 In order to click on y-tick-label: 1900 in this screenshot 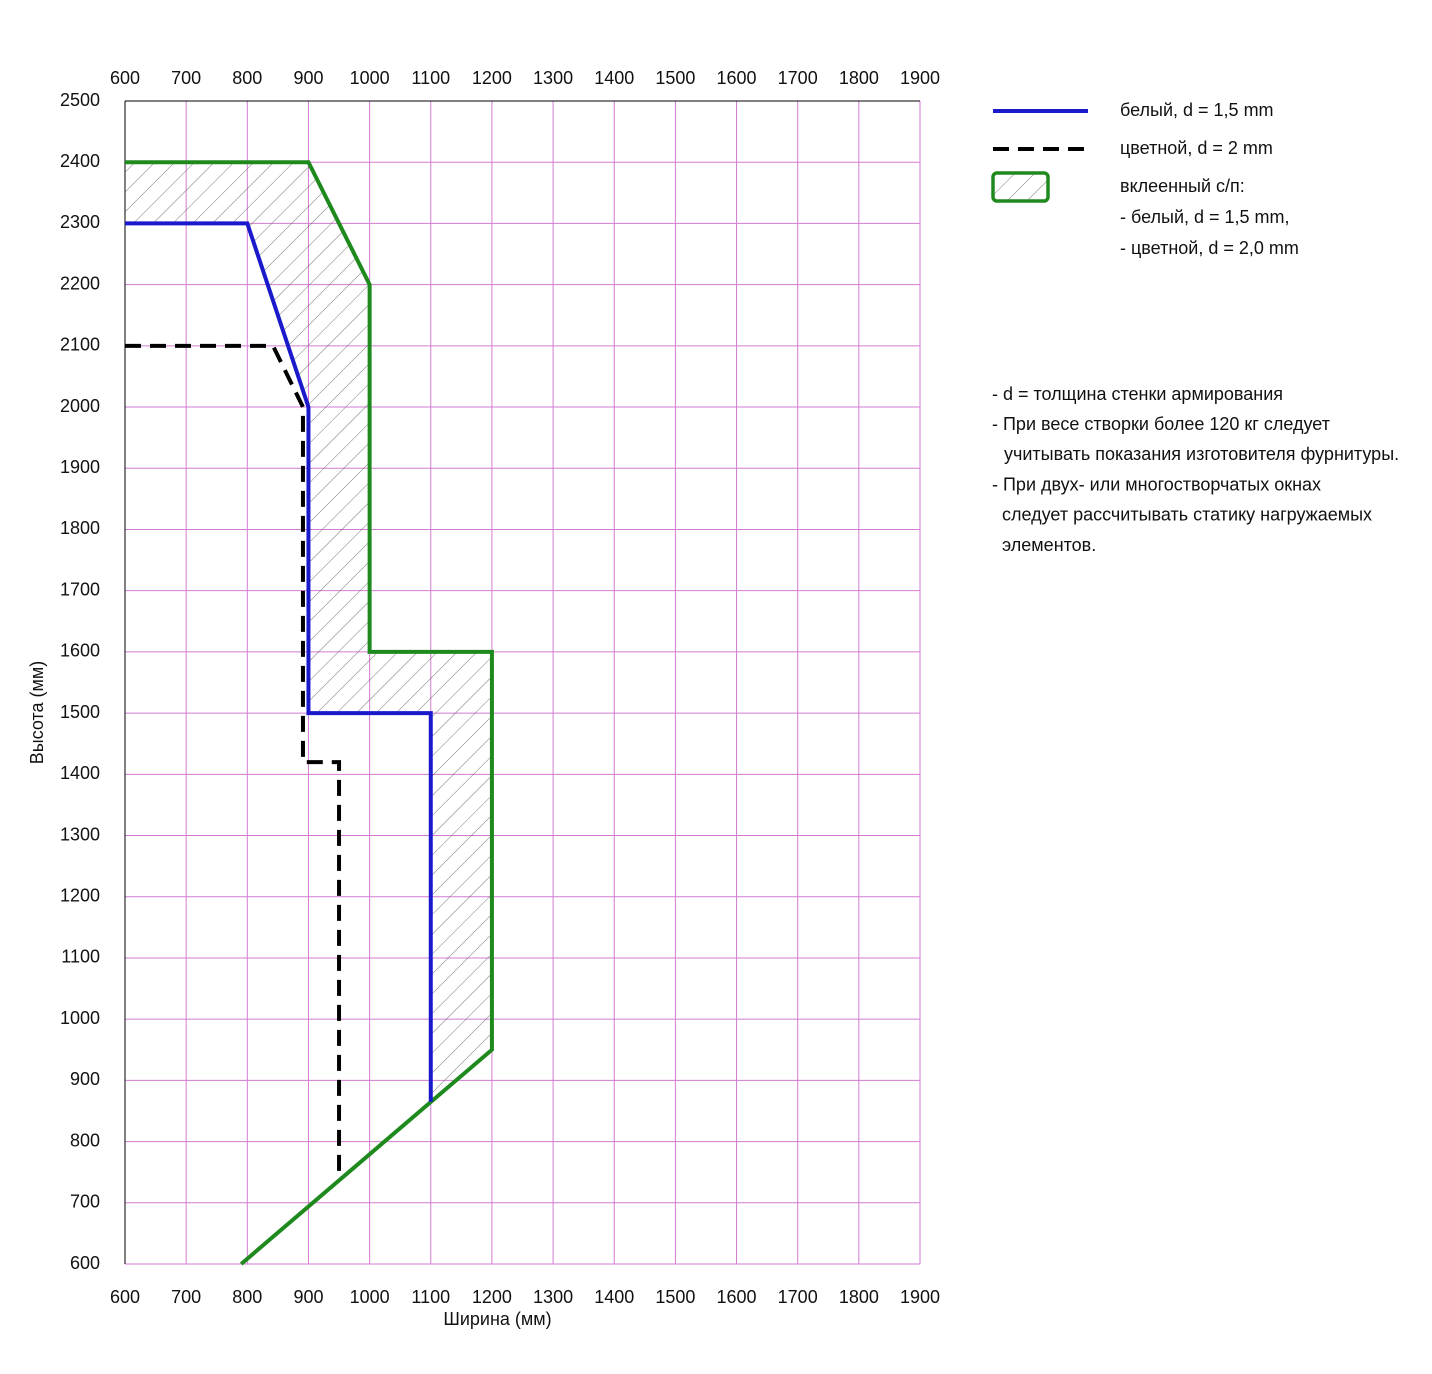, I will do `click(80, 467)`.